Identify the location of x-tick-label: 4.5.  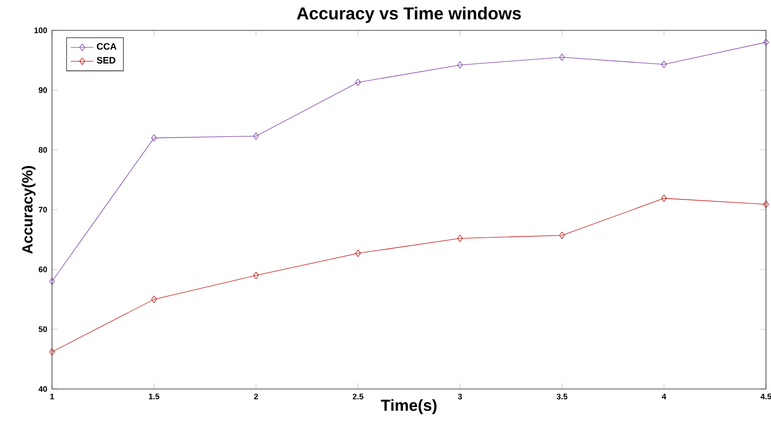
(765, 397).